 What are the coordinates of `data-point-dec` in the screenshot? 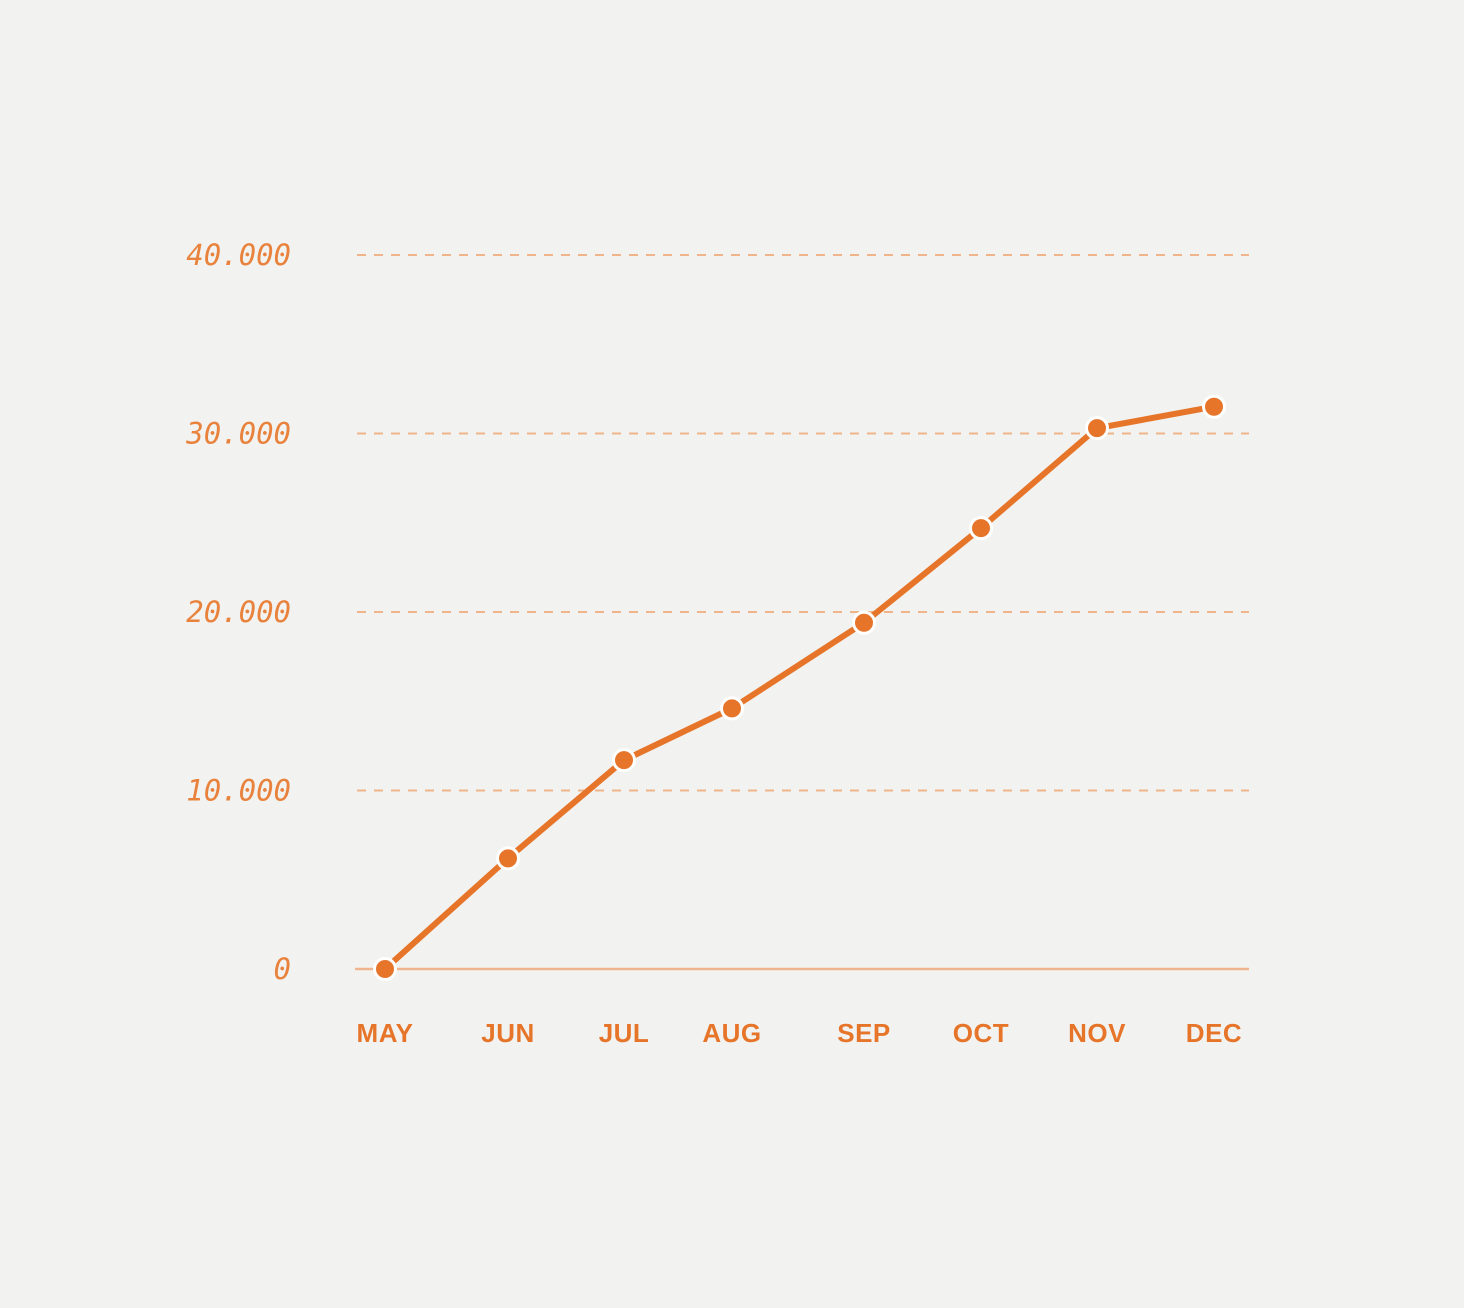 It's located at (1214, 406).